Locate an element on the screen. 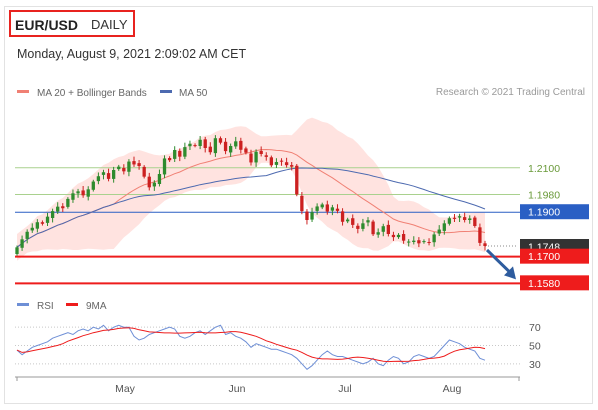 This screenshot has width=598, height=410. projection-arrow is located at coordinates (500, 264).